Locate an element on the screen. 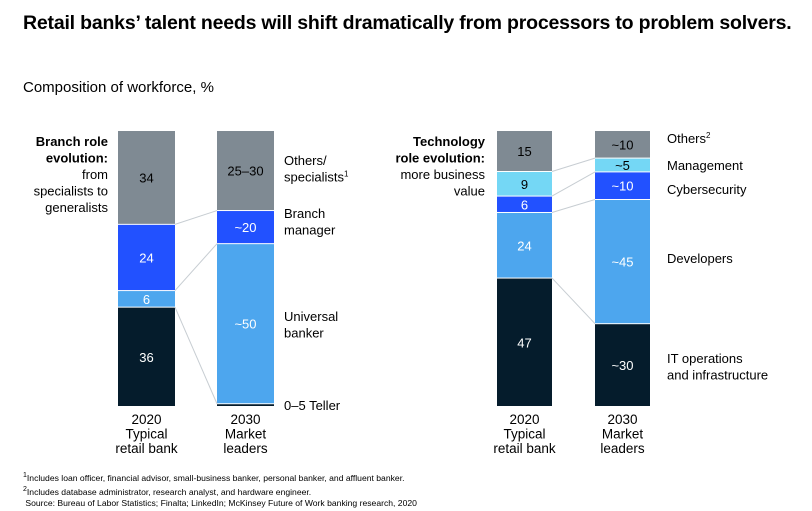 This screenshot has height=511, width=812. group-title: Technology is located at coordinates (449, 141).